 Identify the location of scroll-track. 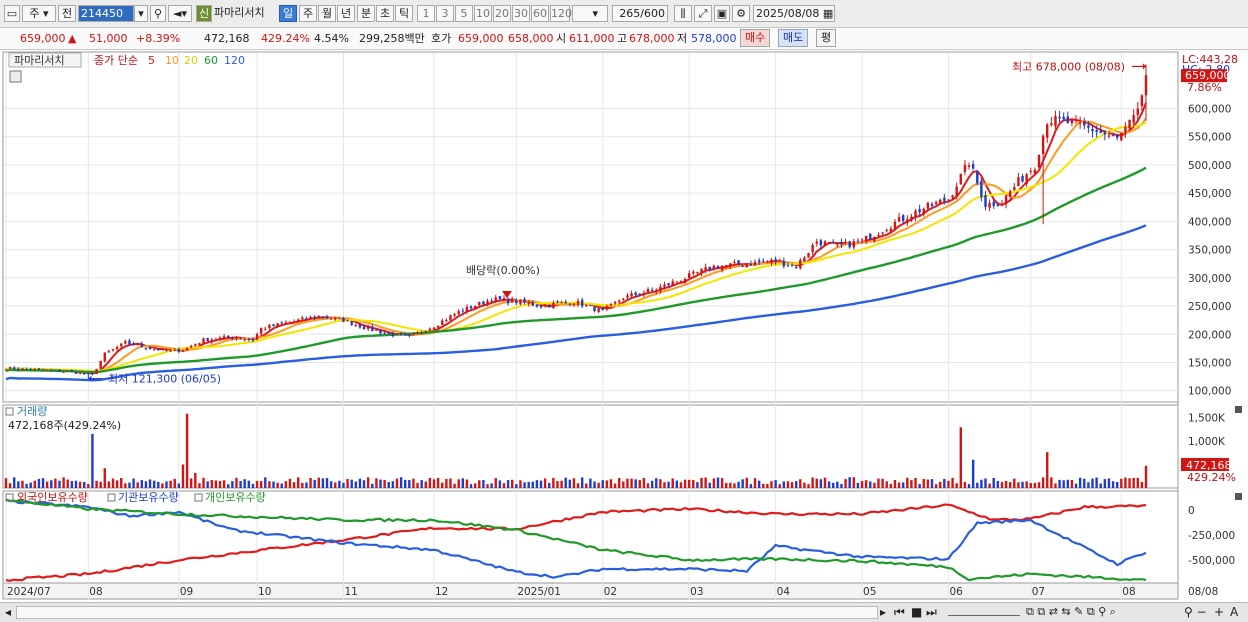
(447, 612).